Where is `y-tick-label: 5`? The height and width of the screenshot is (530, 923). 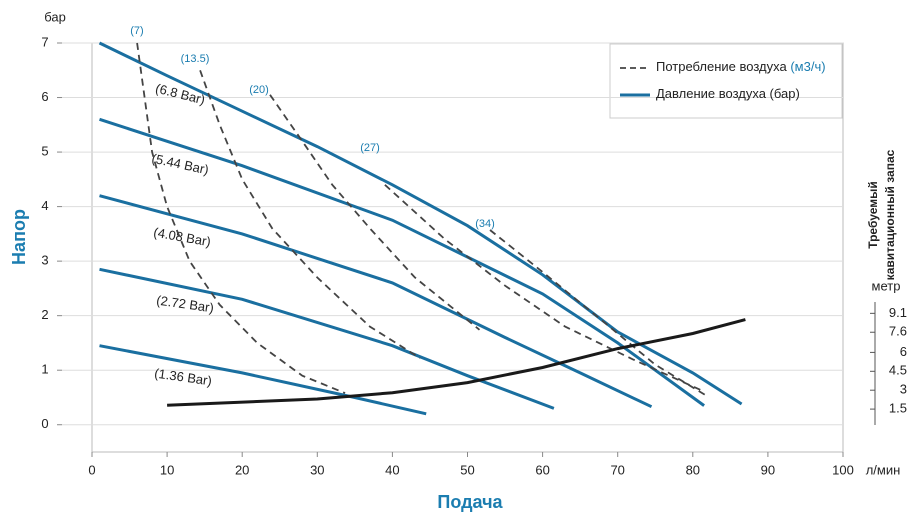
y-tick-label: 5 is located at coordinates (44, 151).